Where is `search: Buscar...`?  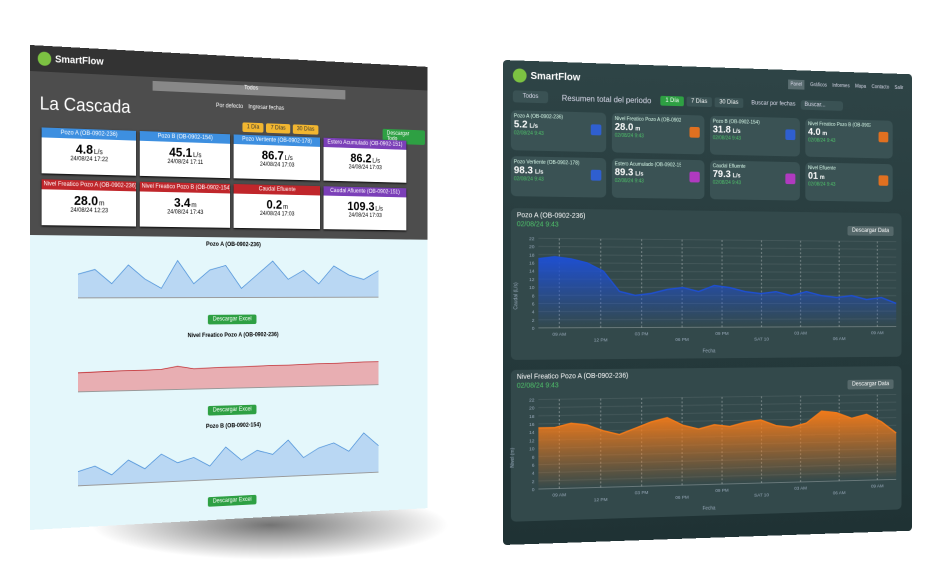 search: Buscar... is located at coordinates (822, 105).